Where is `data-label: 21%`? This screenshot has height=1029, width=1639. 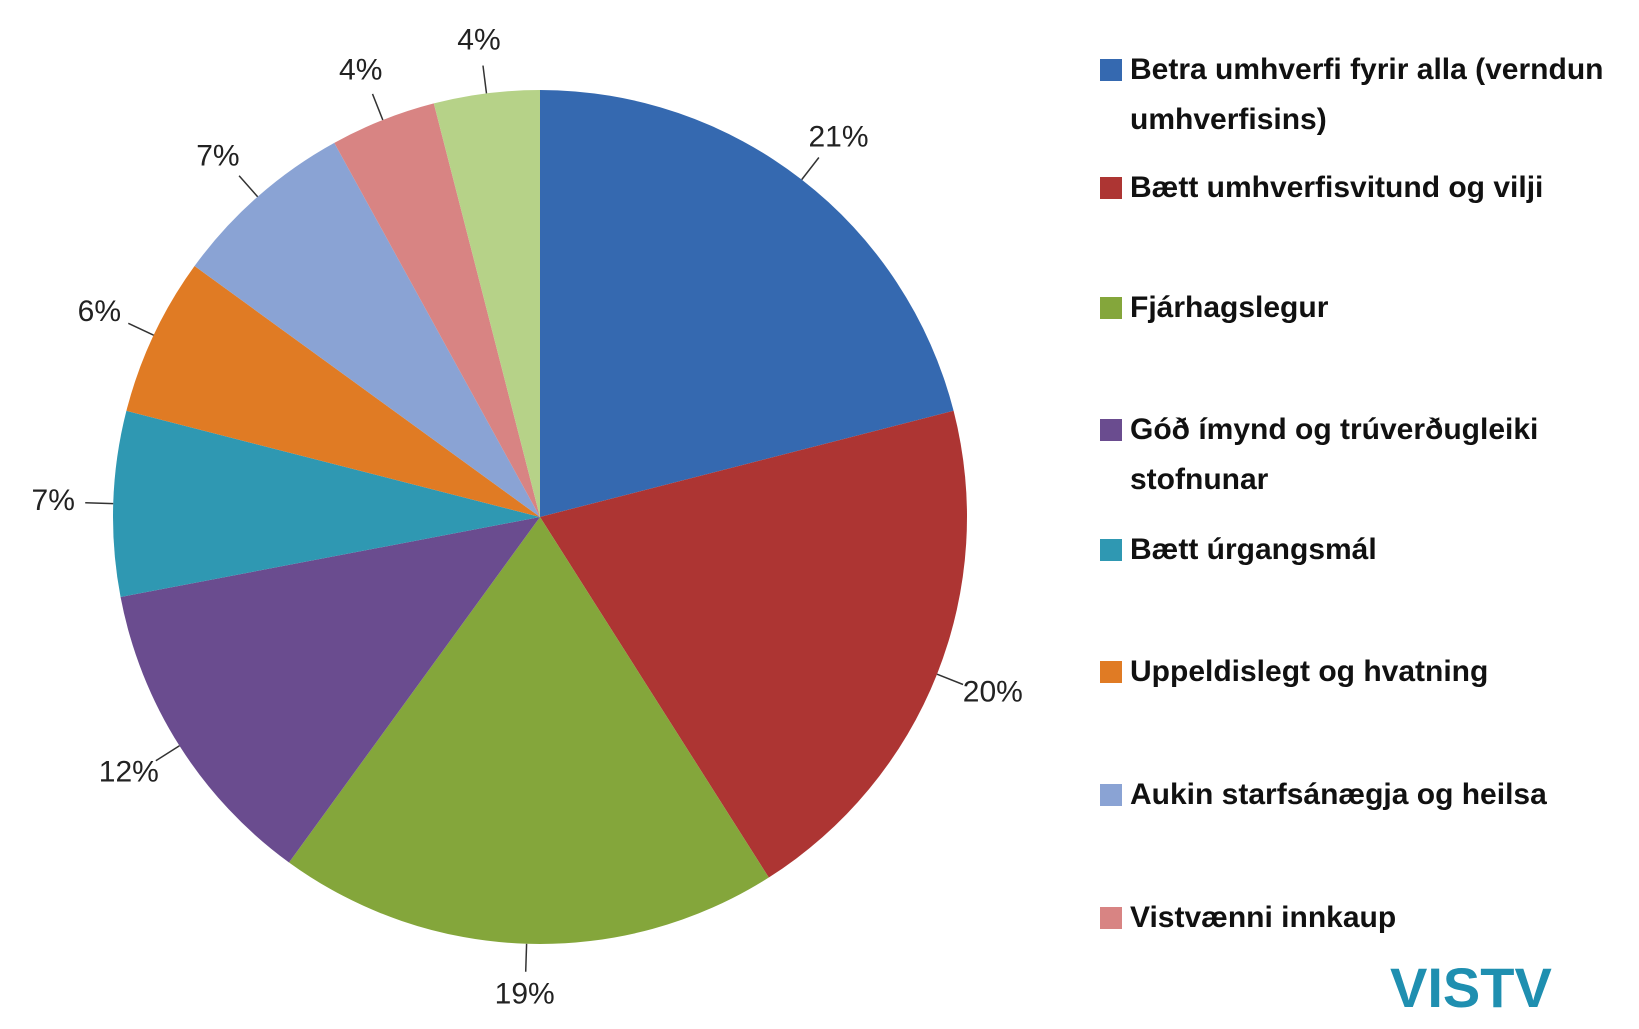
data-label: 21% is located at coordinates (838, 136).